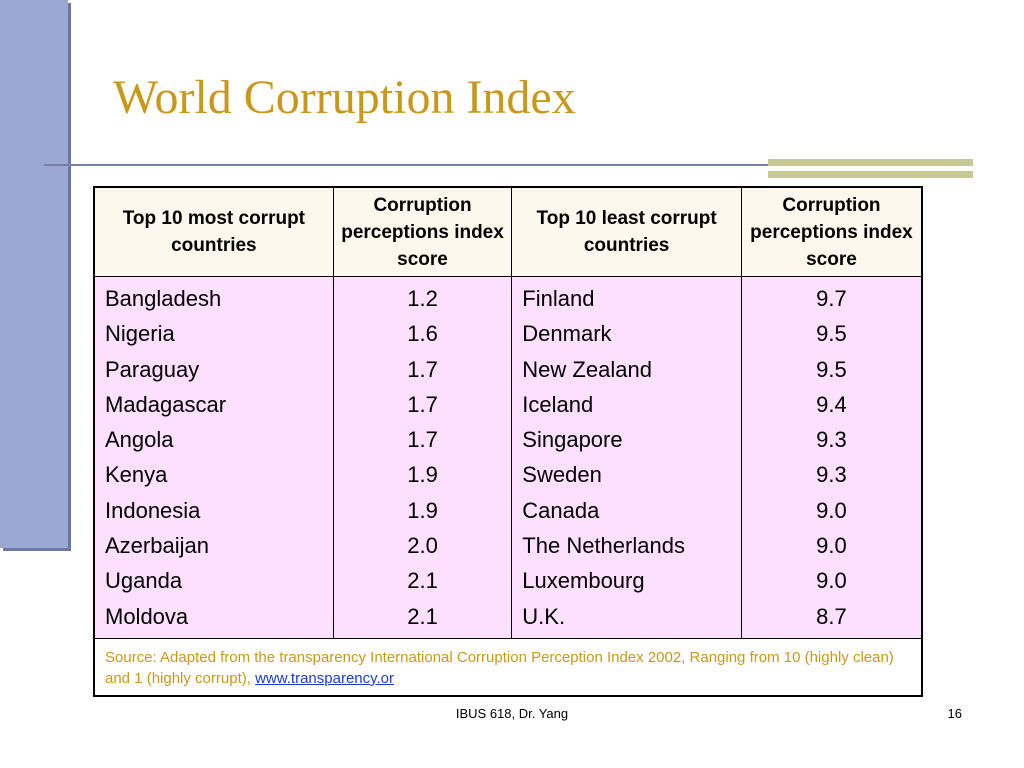  What do you see at coordinates (572, 440) in the screenshot?
I see `list-item: Singapore` at bounding box center [572, 440].